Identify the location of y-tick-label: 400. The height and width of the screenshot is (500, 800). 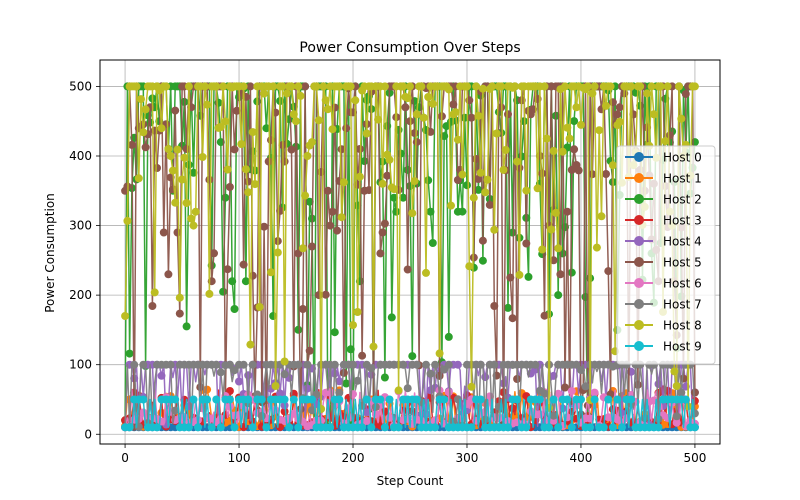
(80, 156).